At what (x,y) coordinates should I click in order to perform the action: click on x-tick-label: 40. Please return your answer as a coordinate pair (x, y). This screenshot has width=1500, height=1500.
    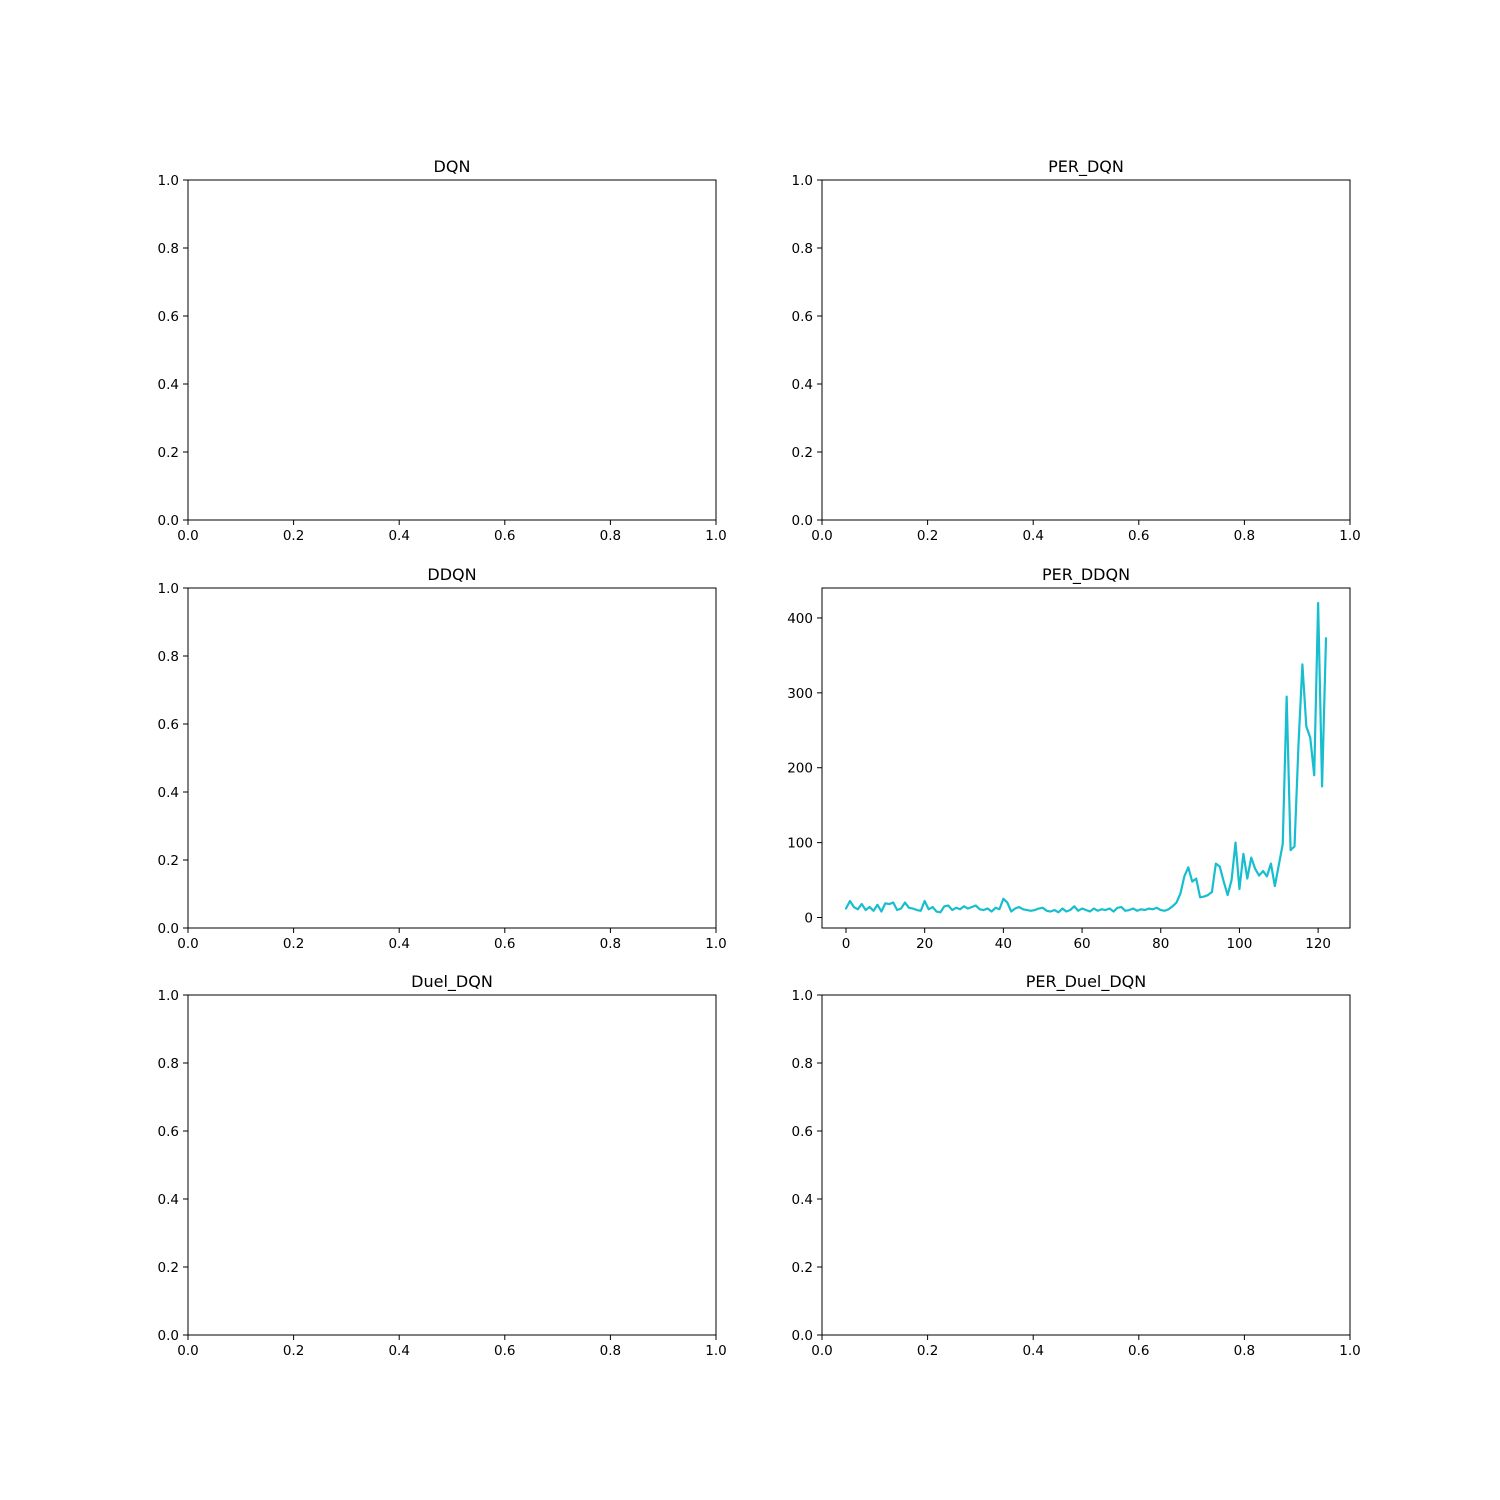
    Looking at the image, I should click on (1003, 944).